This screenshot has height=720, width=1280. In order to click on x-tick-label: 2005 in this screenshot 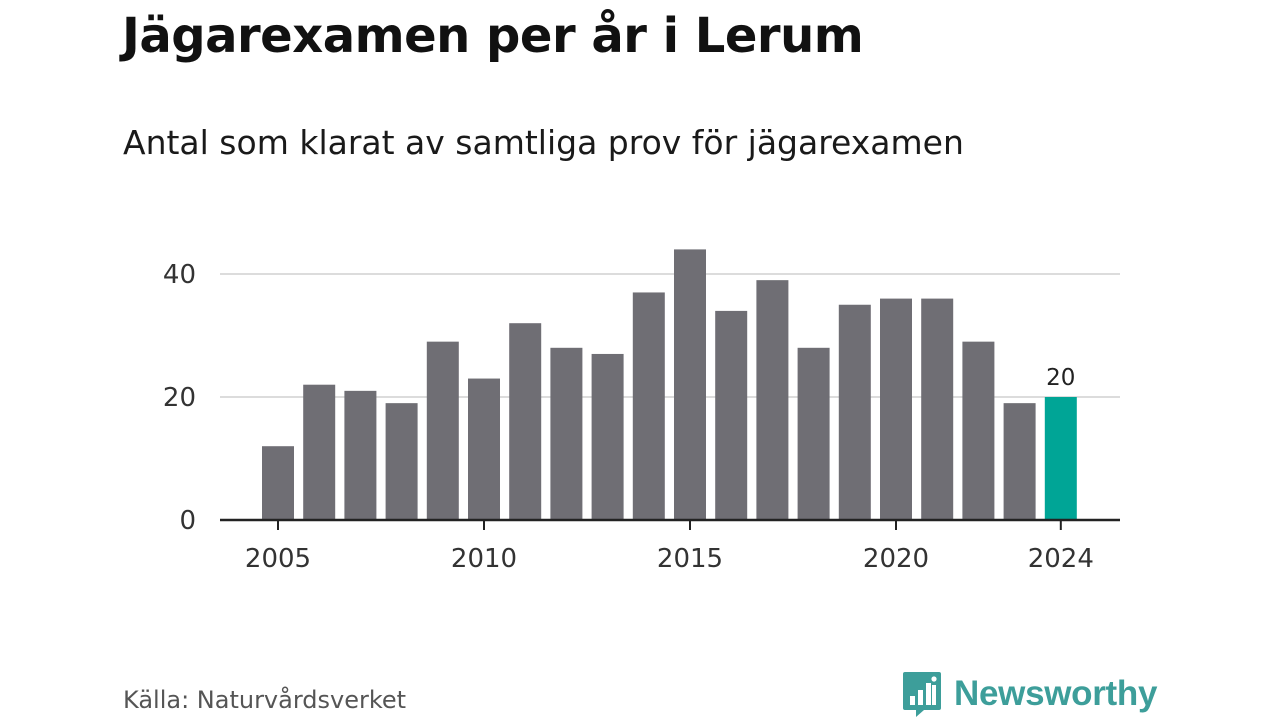, I will do `click(278, 559)`.